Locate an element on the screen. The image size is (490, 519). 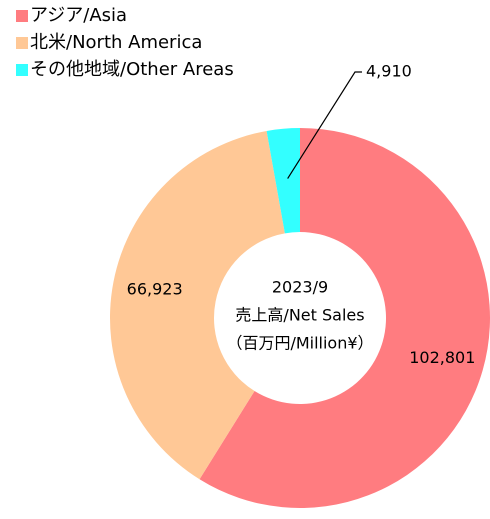
legend-label: 北米/North America is located at coordinates (116, 42).